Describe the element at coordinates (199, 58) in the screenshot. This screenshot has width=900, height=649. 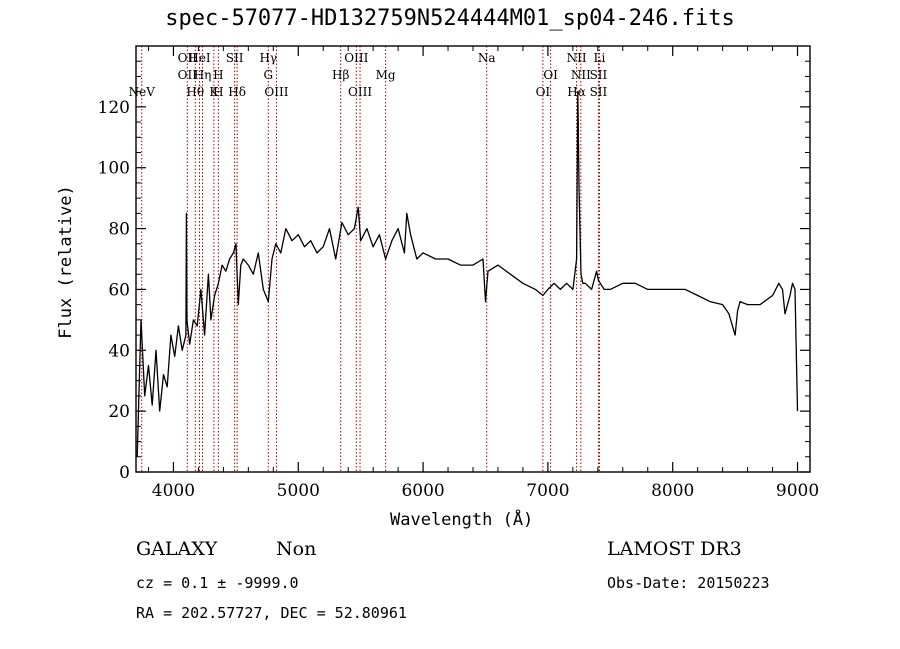
I see `line-label: HeI` at that location.